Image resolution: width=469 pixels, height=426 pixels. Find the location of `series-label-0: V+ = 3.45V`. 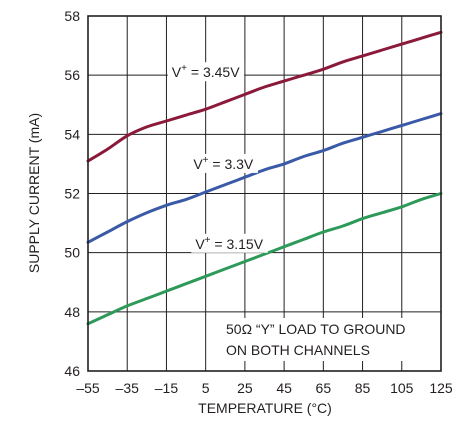

series-label-0: V+ = 3.45V is located at coordinates (206, 72).